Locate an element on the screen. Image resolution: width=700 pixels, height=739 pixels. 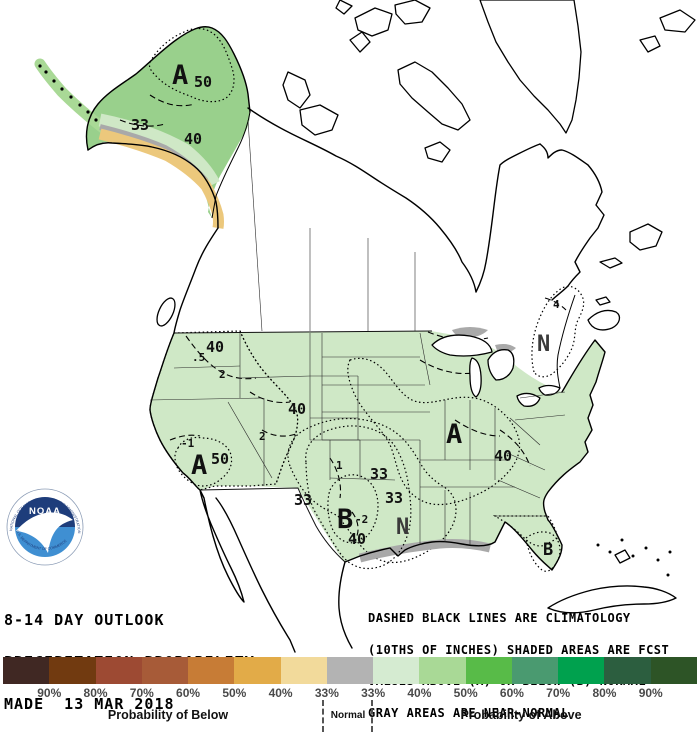
legend-bar is located at coordinates (350, 670).